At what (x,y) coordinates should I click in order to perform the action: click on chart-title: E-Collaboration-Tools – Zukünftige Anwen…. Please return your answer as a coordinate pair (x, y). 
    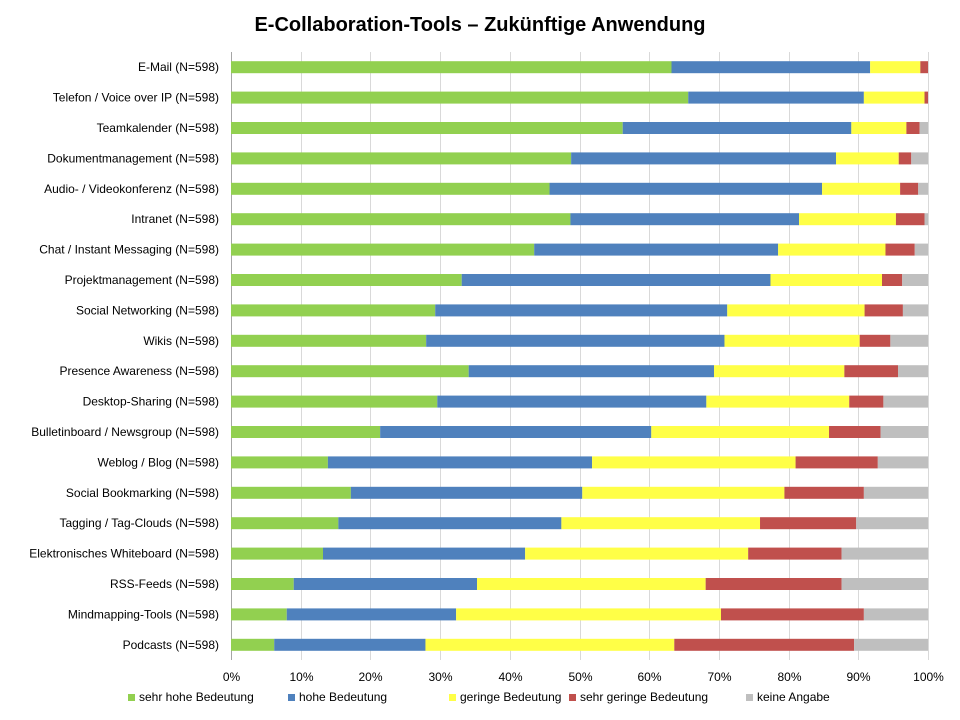
    Looking at the image, I should click on (479, 25).